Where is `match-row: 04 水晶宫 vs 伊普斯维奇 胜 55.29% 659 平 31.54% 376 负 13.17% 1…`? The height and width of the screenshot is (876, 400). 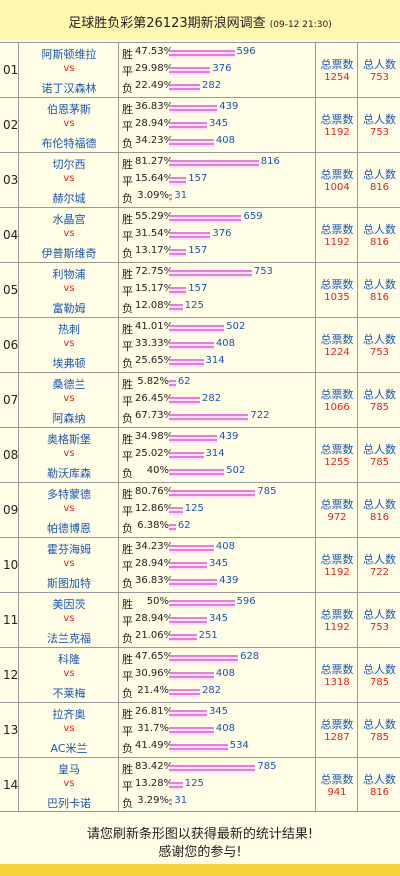 match-row: 04 水晶宫 vs 伊普斯维奇 胜 55.29% 659 平 31.54% 376 负 13.17% 1… is located at coordinates (200, 234).